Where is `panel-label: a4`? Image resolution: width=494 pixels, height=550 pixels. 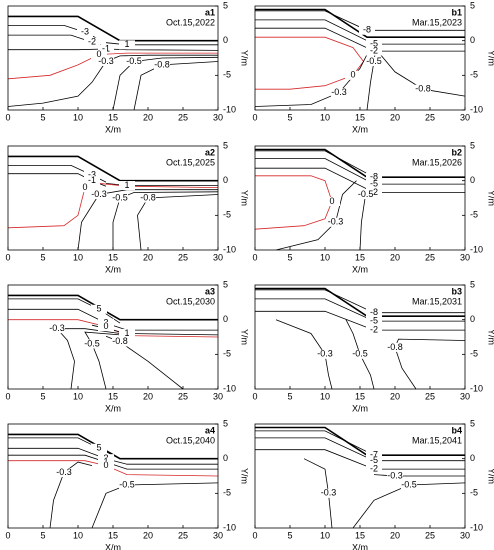
panel-label: a4 is located at coordinates (210, 430).